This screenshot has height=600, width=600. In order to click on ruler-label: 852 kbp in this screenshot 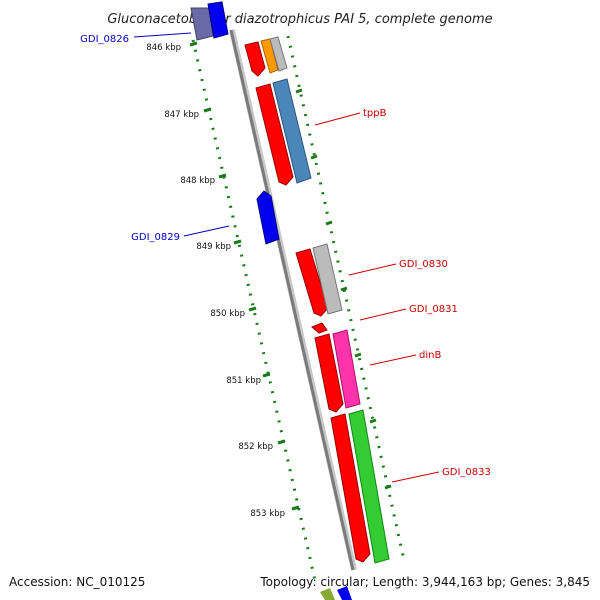, I will do `click(255, 447)`.